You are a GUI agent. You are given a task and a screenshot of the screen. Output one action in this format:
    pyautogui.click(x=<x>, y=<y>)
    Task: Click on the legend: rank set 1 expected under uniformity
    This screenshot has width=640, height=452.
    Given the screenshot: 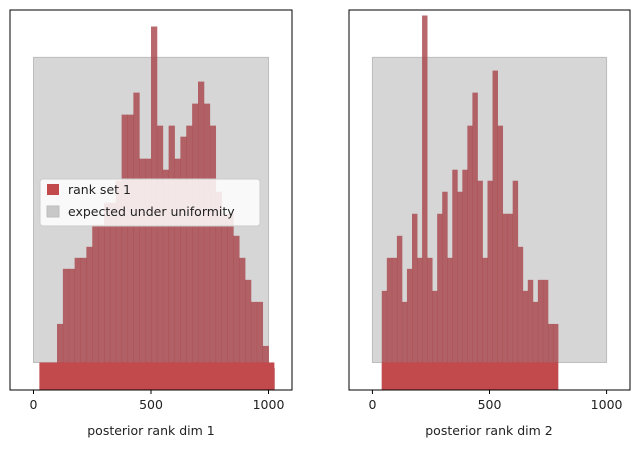 What is the action you would take?
    pyautogui.click(x=150, y=202)
    